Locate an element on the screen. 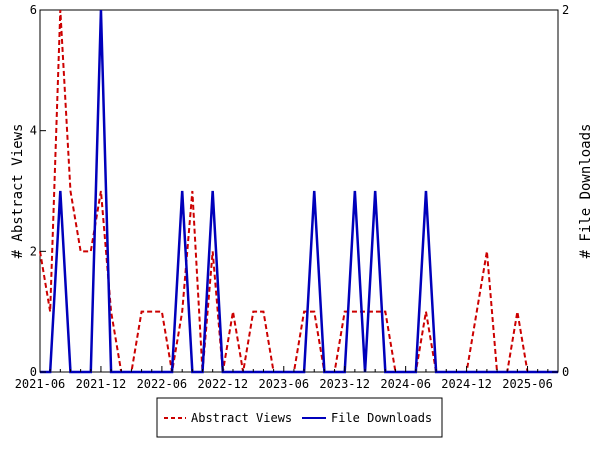 The width and height of the screenshot is (600, 454). legend-label-abstract-views: Abstract Views is located at coordinates (241, 418).